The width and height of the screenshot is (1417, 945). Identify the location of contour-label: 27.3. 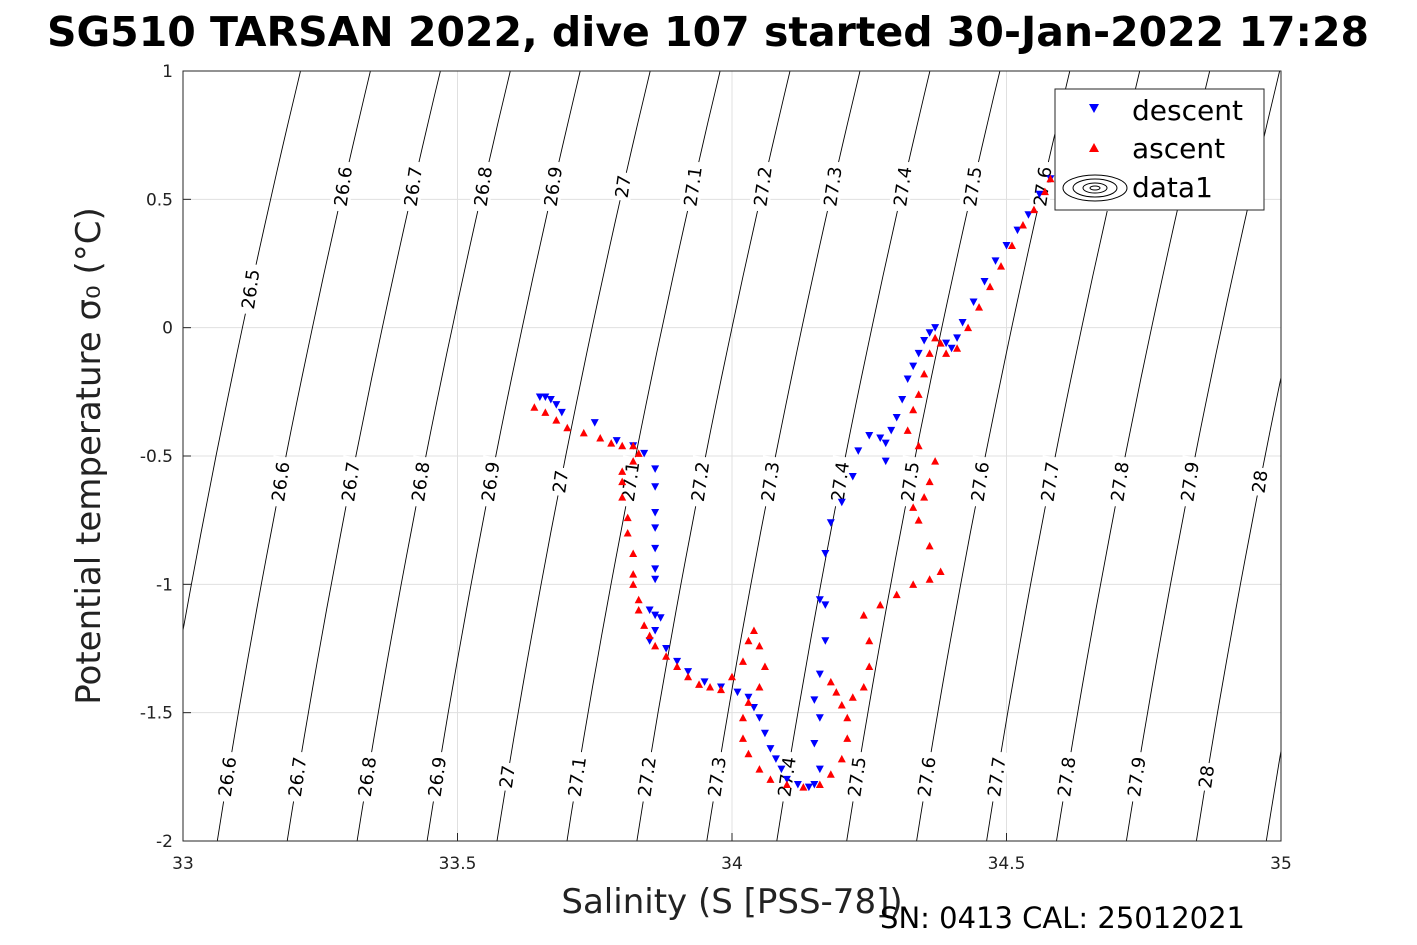
(770, 481).